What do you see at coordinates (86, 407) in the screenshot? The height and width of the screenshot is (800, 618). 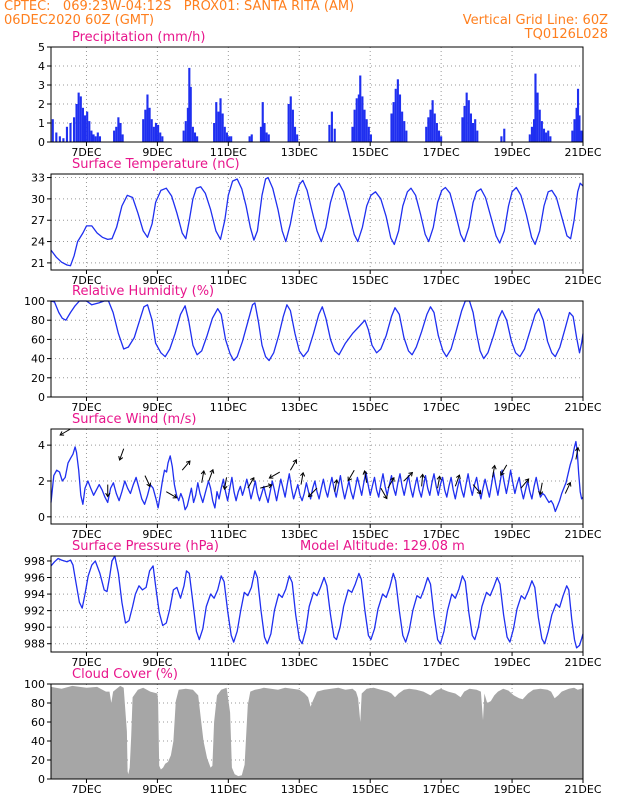 I see `x-tick-label: 7DEC` at bounding box center [86, 407].